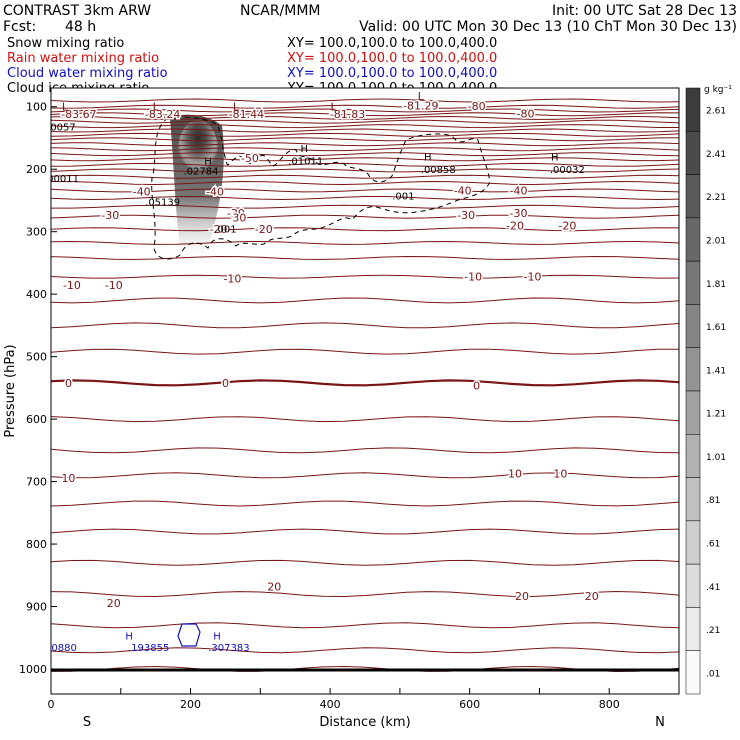 This screenshot has width=740, height=740. What do you see at coordinates (36, 544) in the screenshot?
I see `y-tick-label: 800` at bounding box center [36, 544].